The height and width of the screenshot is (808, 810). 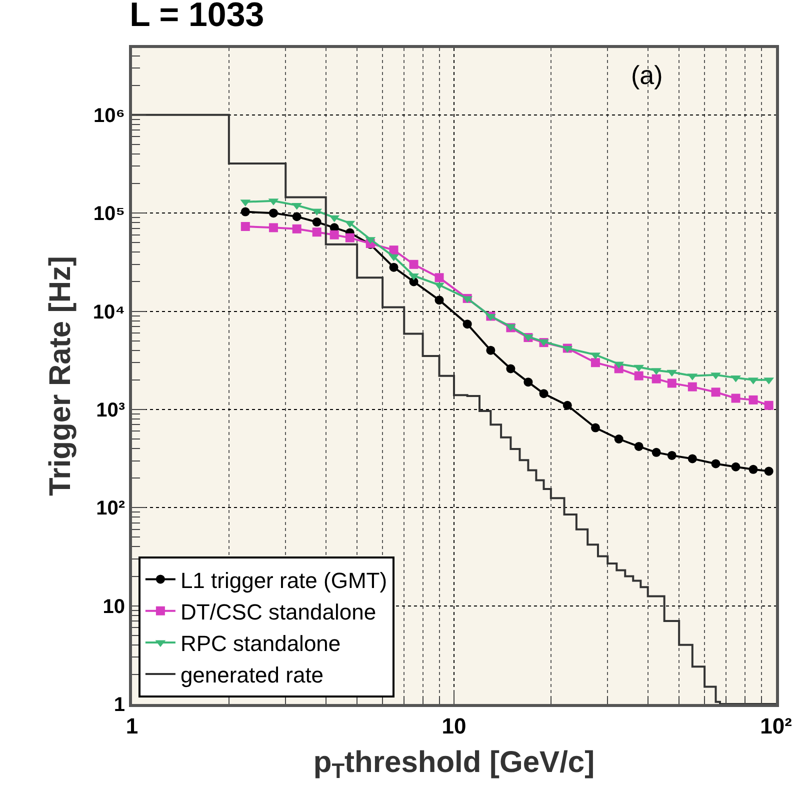 What do you see at coordinates (119, 705) in the screenshot?
I see `y-tick-label: 1` at bounding box center [119, 705].